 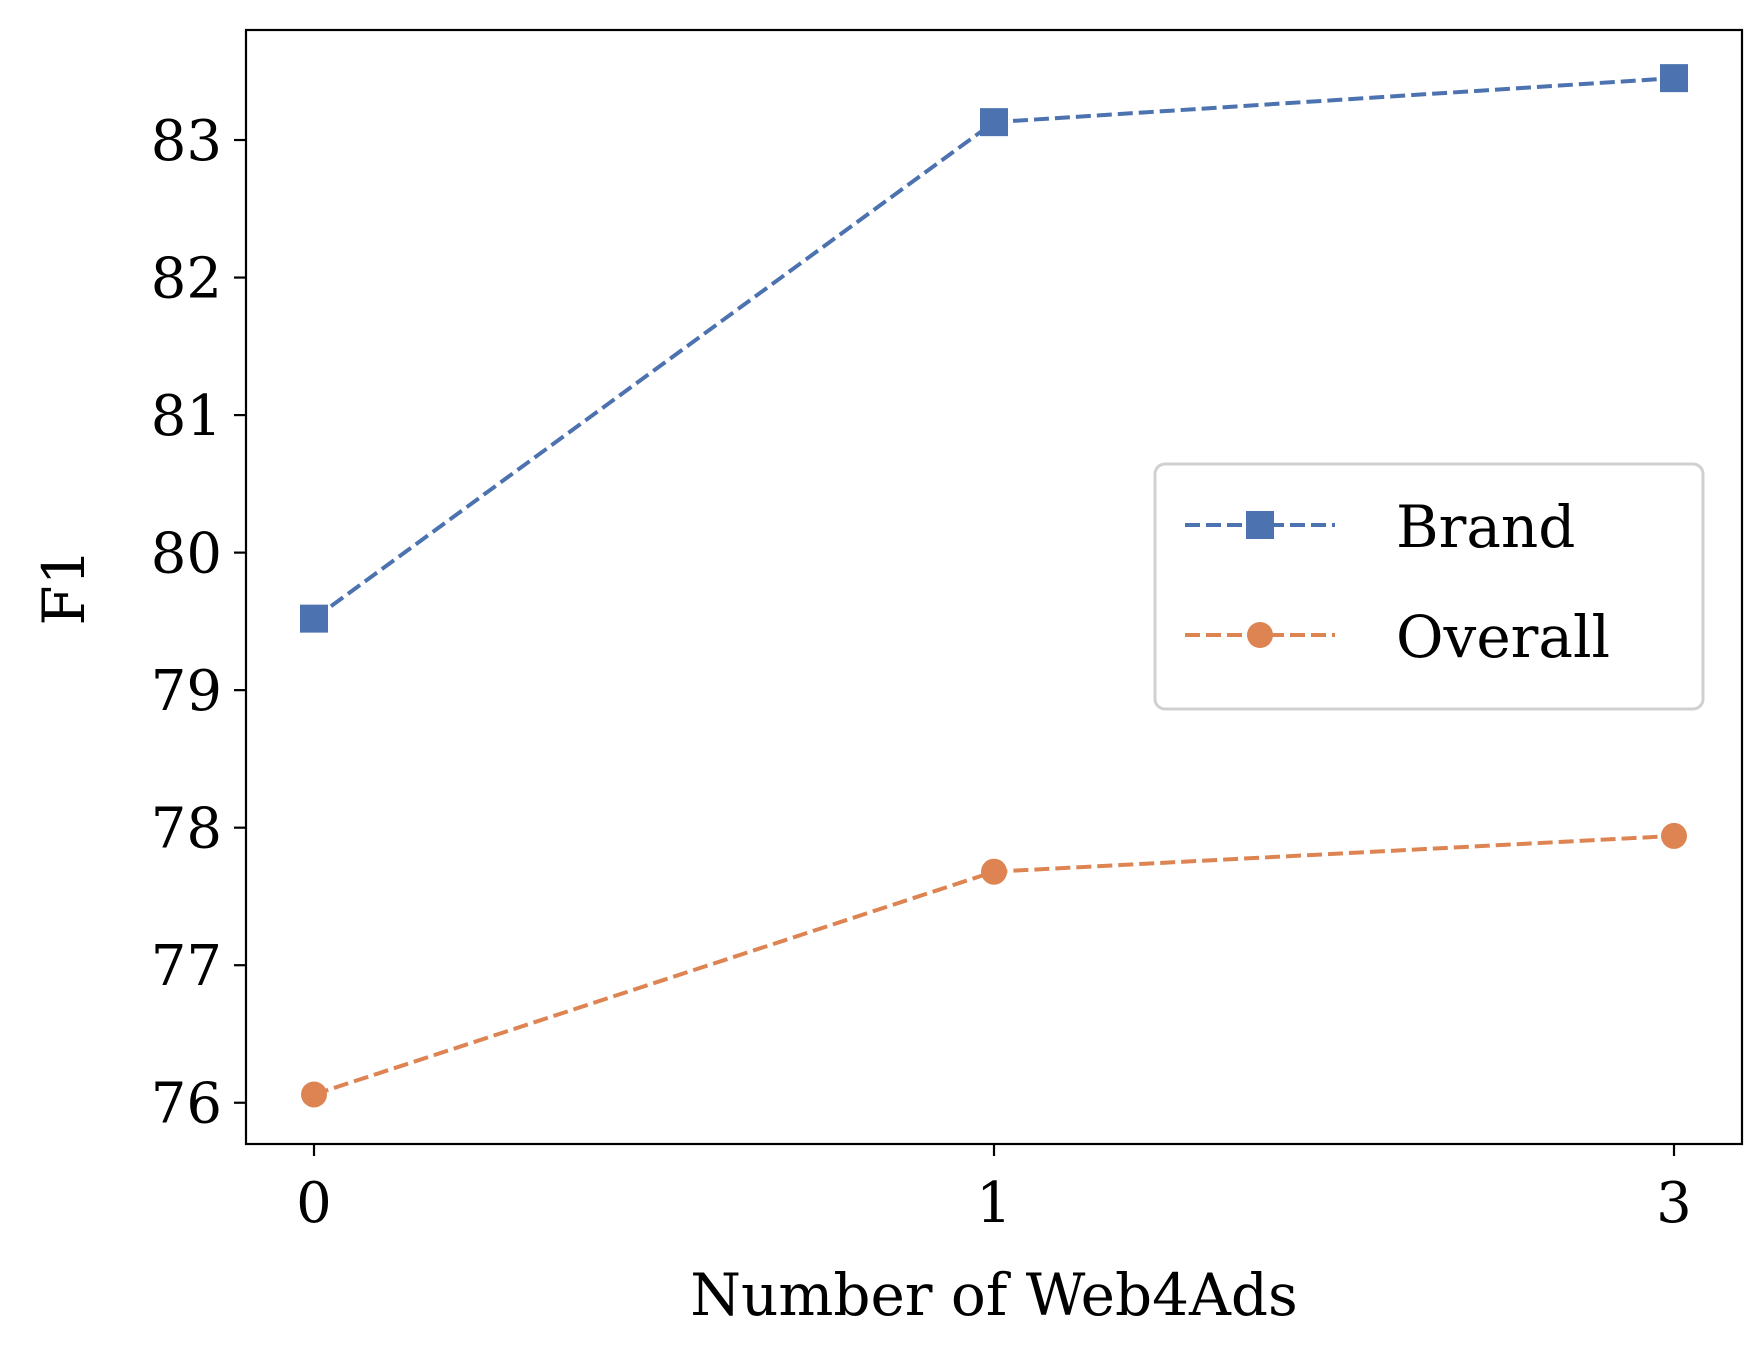 I want to click on y-tick-label: 82, so click(x=186, y=279).